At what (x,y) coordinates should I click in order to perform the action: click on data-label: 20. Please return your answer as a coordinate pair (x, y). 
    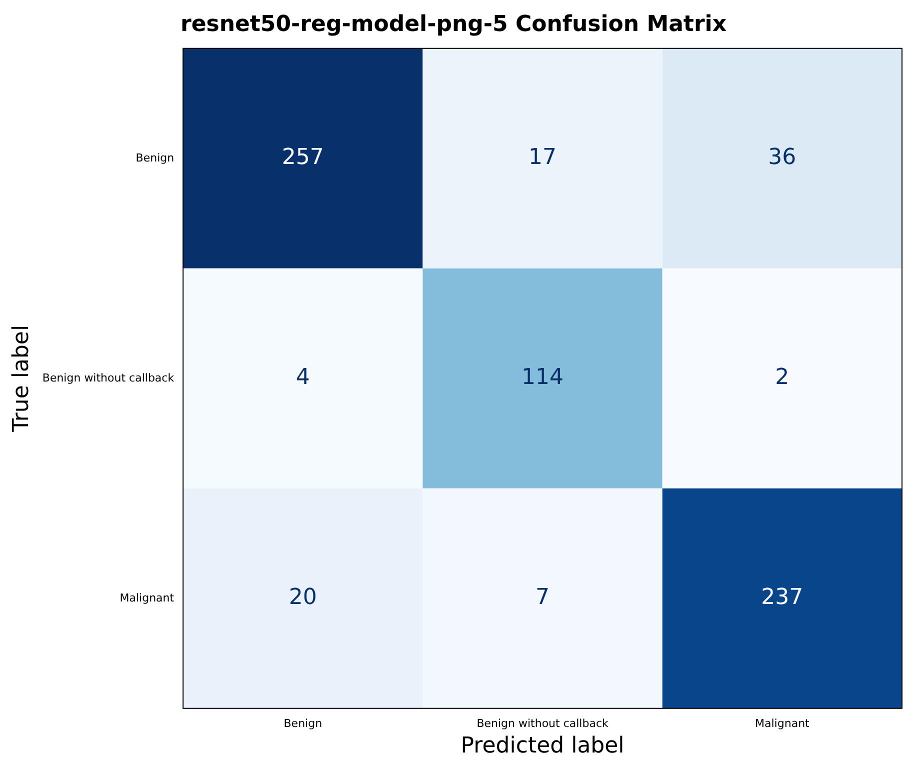
    Looking at the image, I should click on (302, 597).